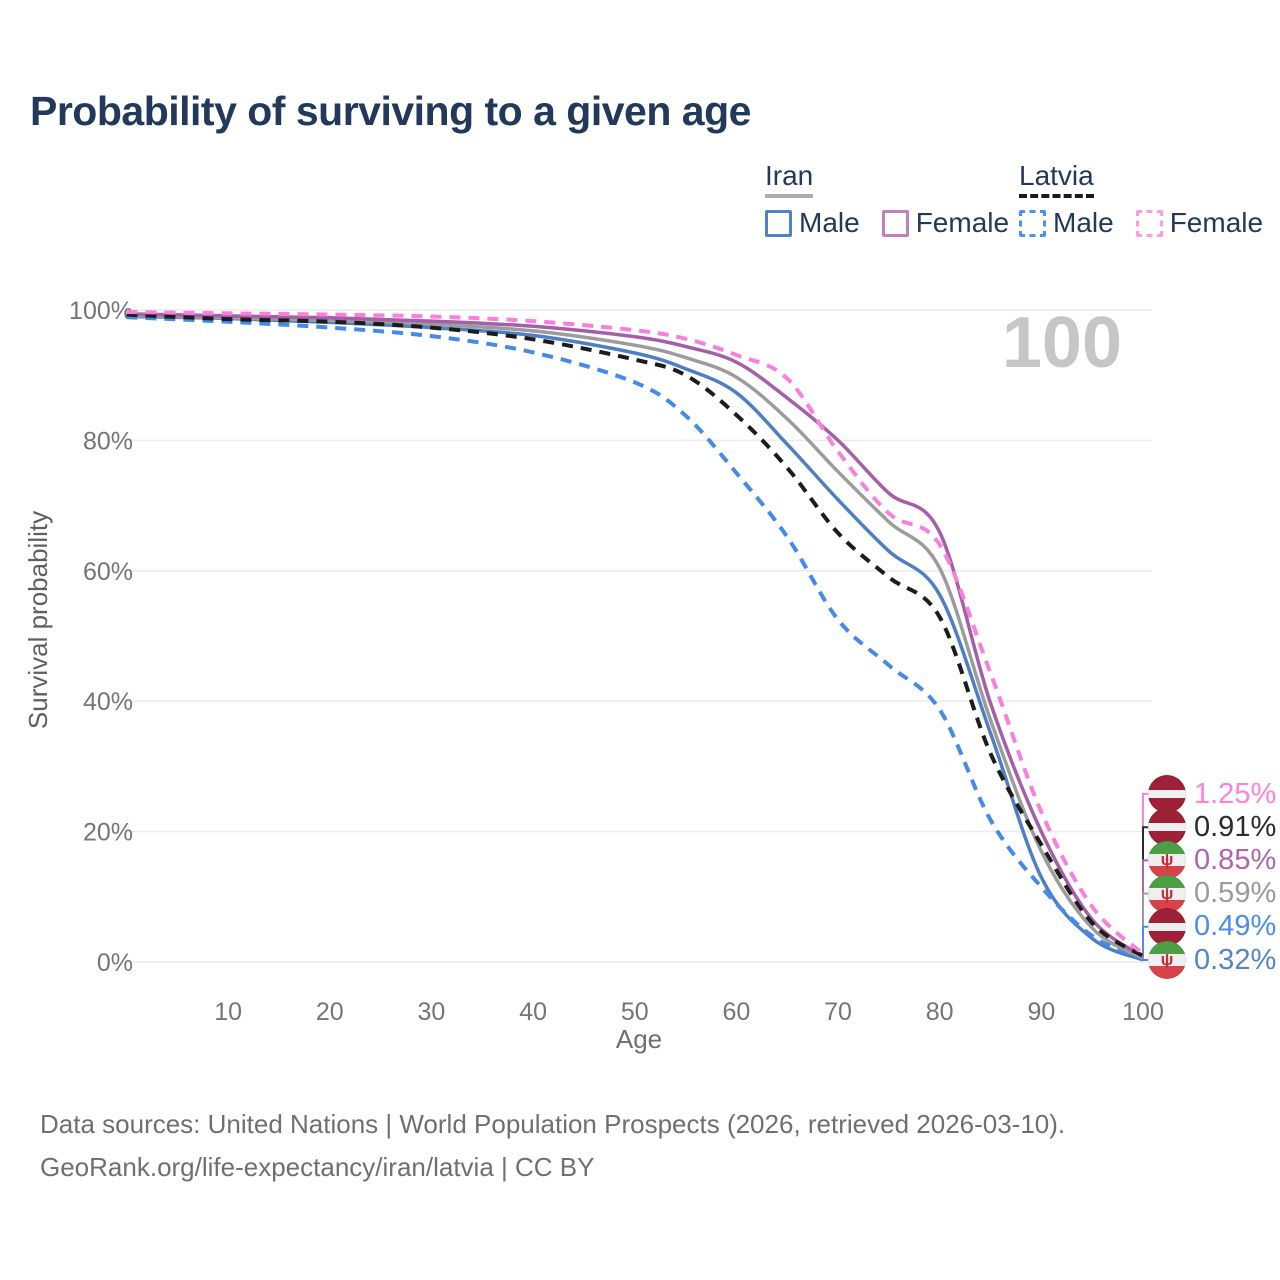  I want to click on y-axis-title: Survival probability, so click(38, 620).